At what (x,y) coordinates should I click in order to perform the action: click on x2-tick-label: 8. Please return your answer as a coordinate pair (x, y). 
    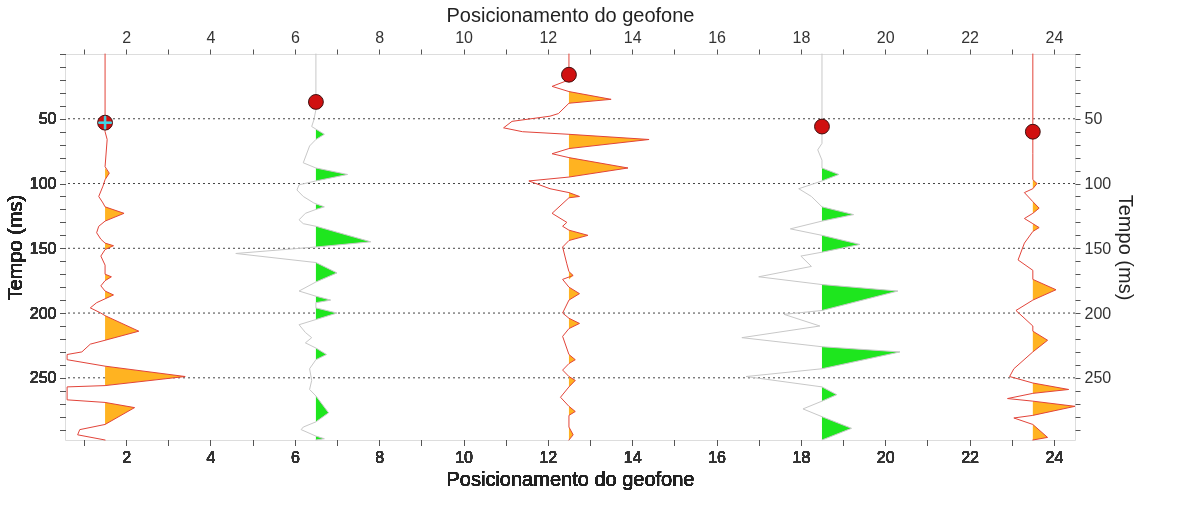
    Looking at the image, I should click on (380, 37).